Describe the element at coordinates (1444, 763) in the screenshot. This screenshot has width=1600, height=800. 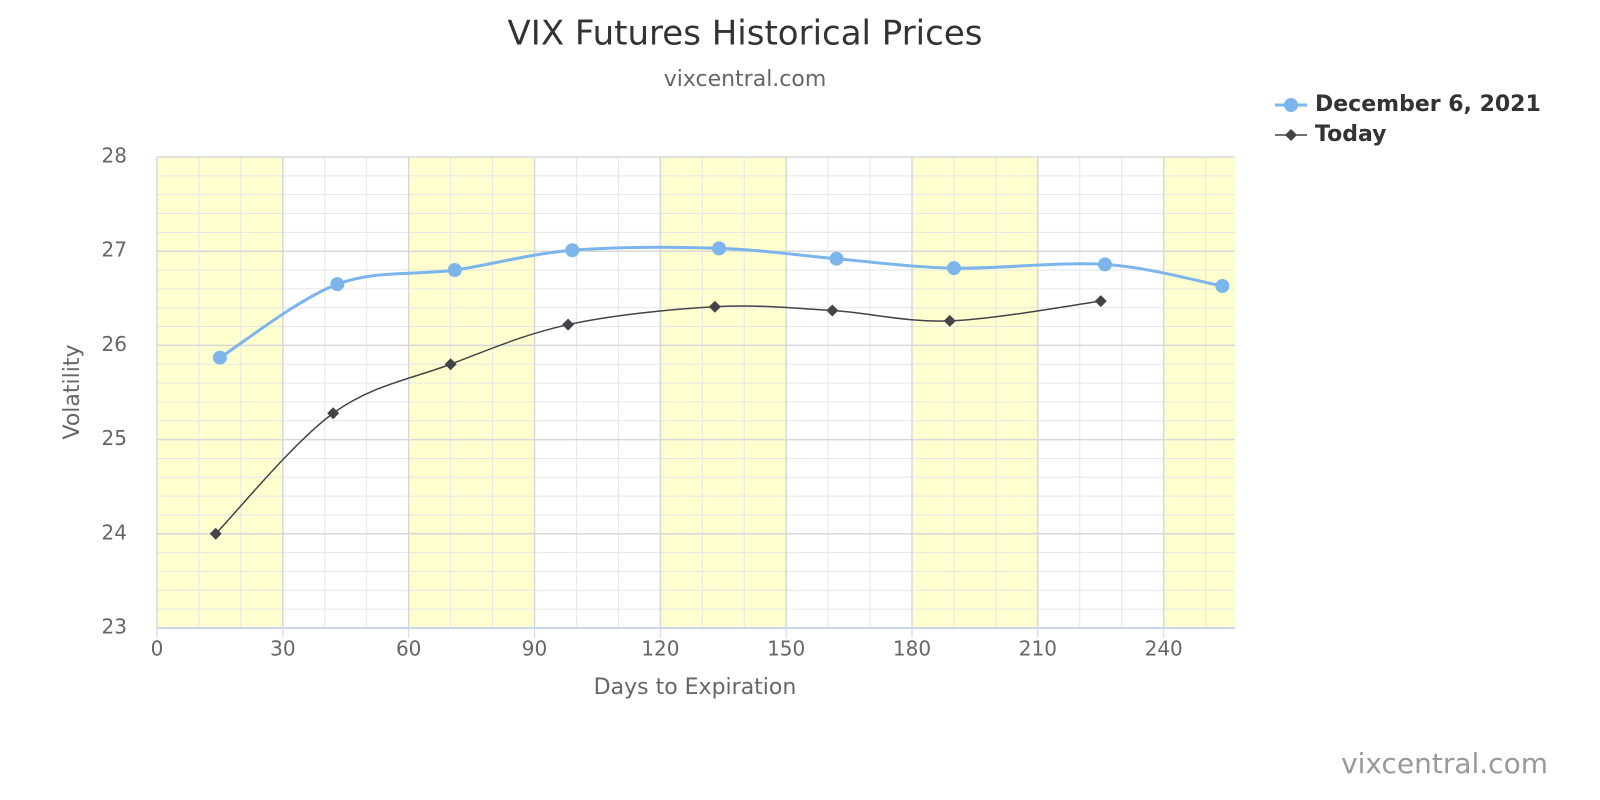
I see `watermark: vixcentral.com` at that location.